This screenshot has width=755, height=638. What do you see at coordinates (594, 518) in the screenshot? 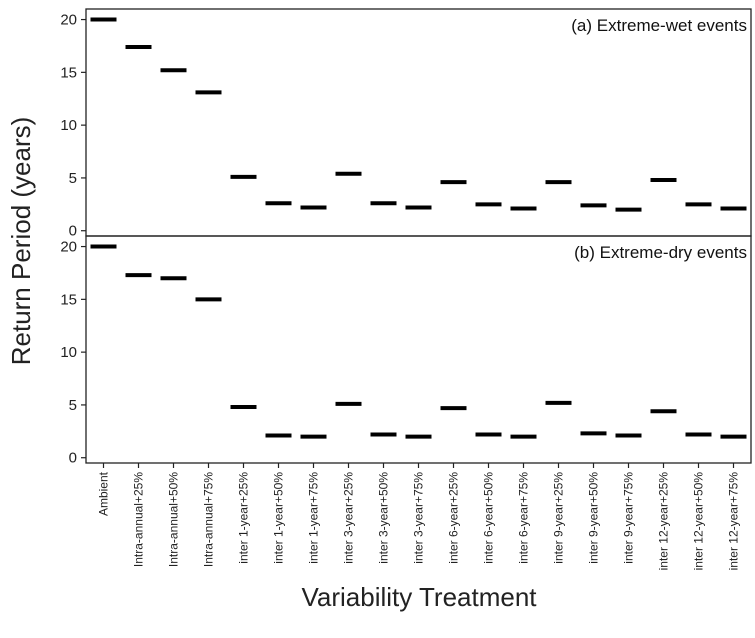
I see `x-tick-label: inter 9-year+50%` at bounding box center [594, 518].